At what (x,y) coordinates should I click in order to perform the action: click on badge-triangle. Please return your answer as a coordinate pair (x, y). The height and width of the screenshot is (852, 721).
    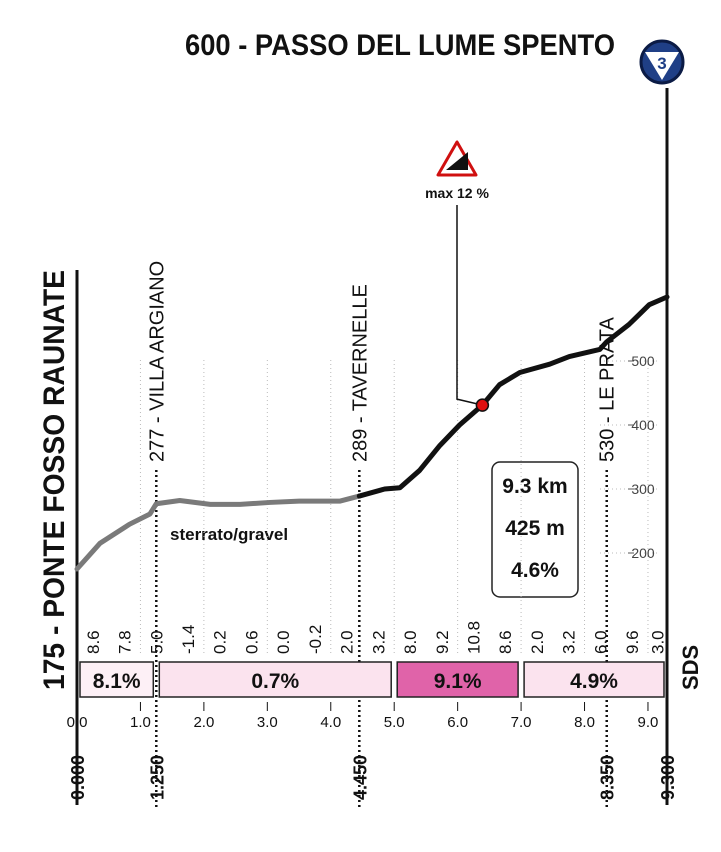
    Looking at the image, I should click on (662, 66).